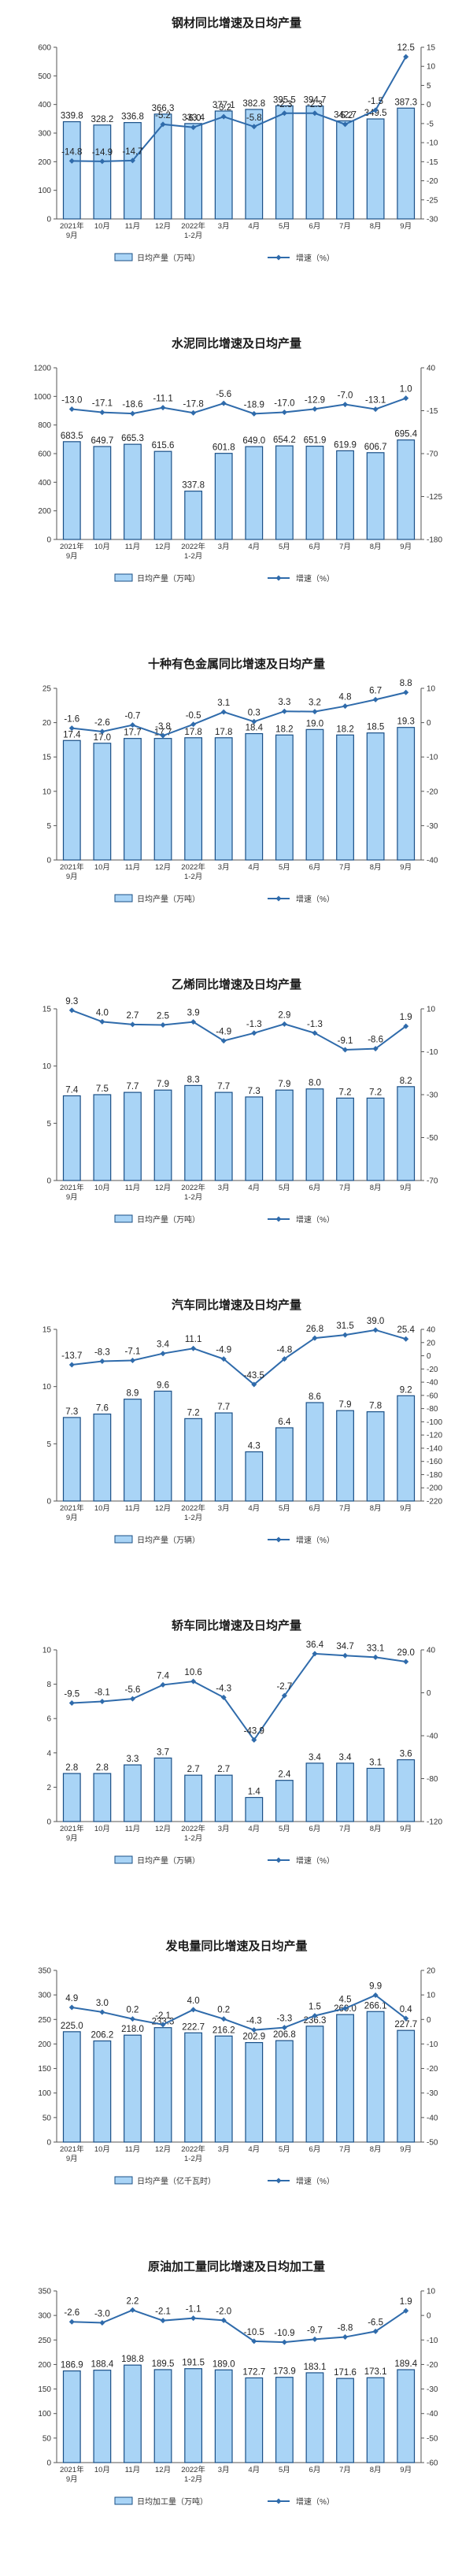 The width and height of the screenshot is (473, 2576). What do you see at coordinates (345, 115) in the screenshot?
I see `bar-value-label: 342.7` at bounding box center [345, 115].